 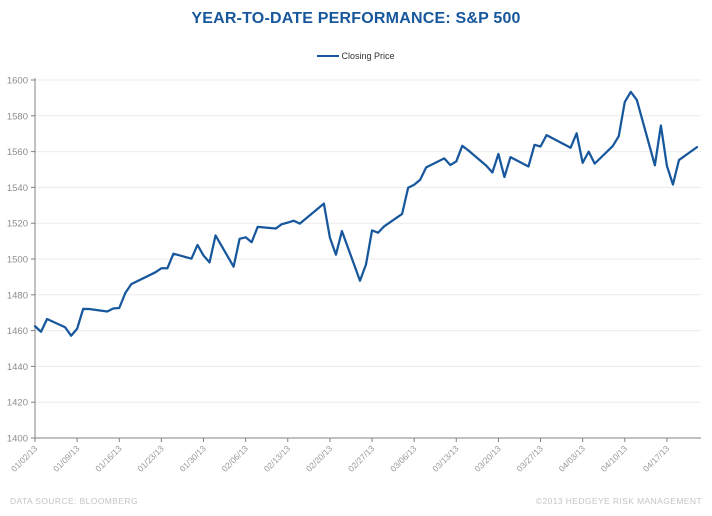 I want to click on svg-text: 03/06/13, so click(x=403, y=458).